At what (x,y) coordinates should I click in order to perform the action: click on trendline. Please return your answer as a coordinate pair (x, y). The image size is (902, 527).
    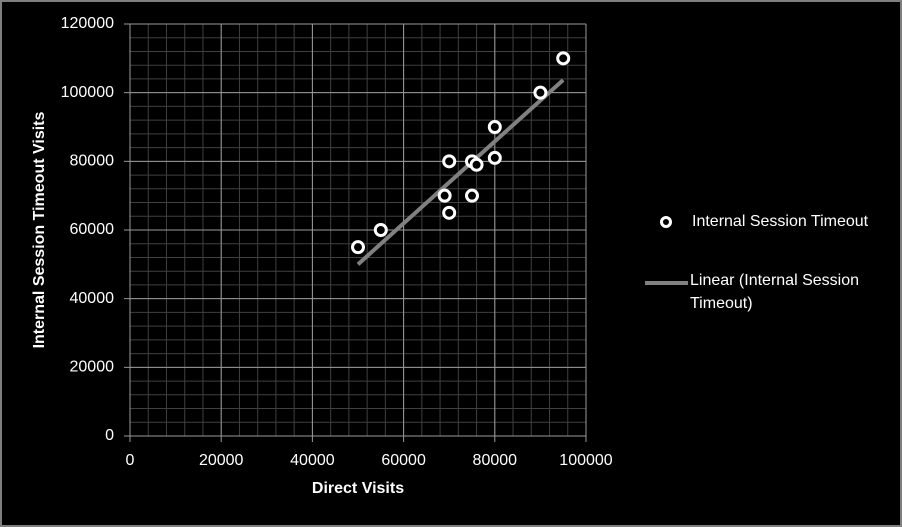
    Looking at the image, I should click on (460, 172).